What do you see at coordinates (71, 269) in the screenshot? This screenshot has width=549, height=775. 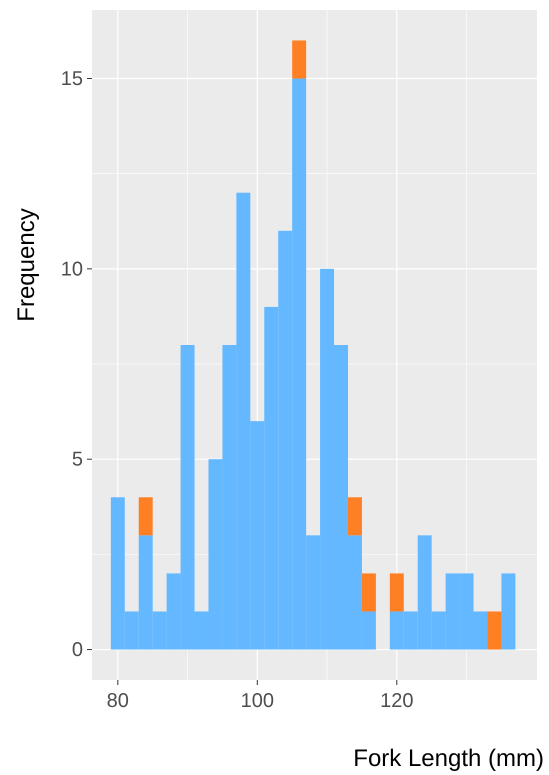 I see `y-tick-label: 10` at bounding box center [71, 269].